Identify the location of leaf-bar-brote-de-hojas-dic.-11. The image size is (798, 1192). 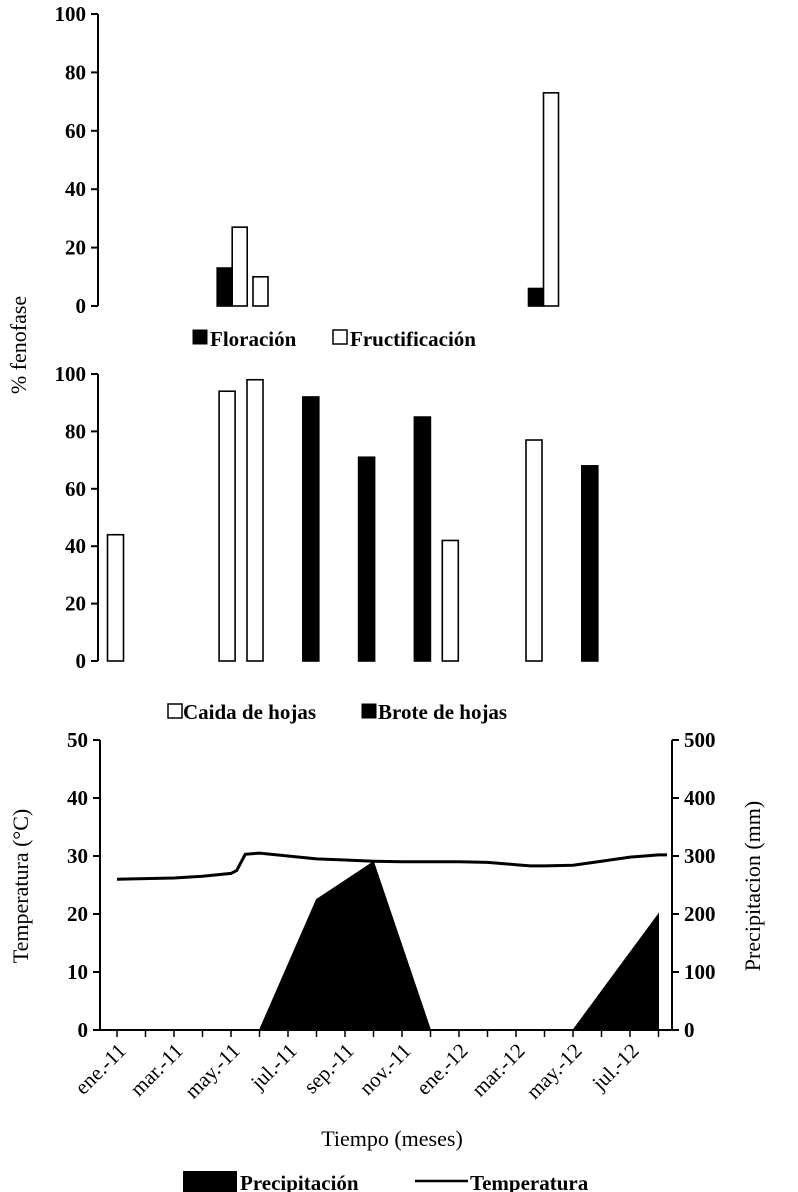
(422, 539).